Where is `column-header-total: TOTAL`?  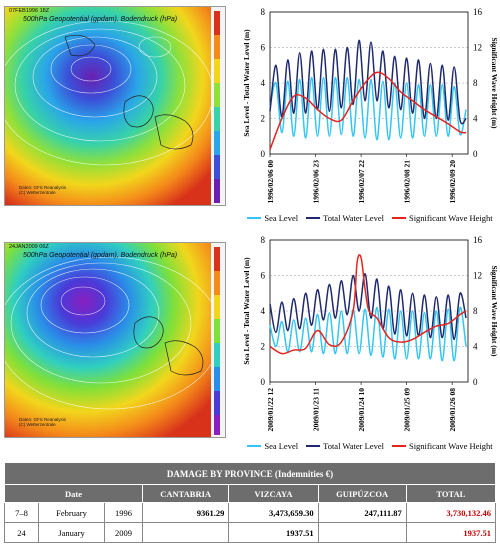
column-header-total: TOTAL is located at coordinates (451, 493).